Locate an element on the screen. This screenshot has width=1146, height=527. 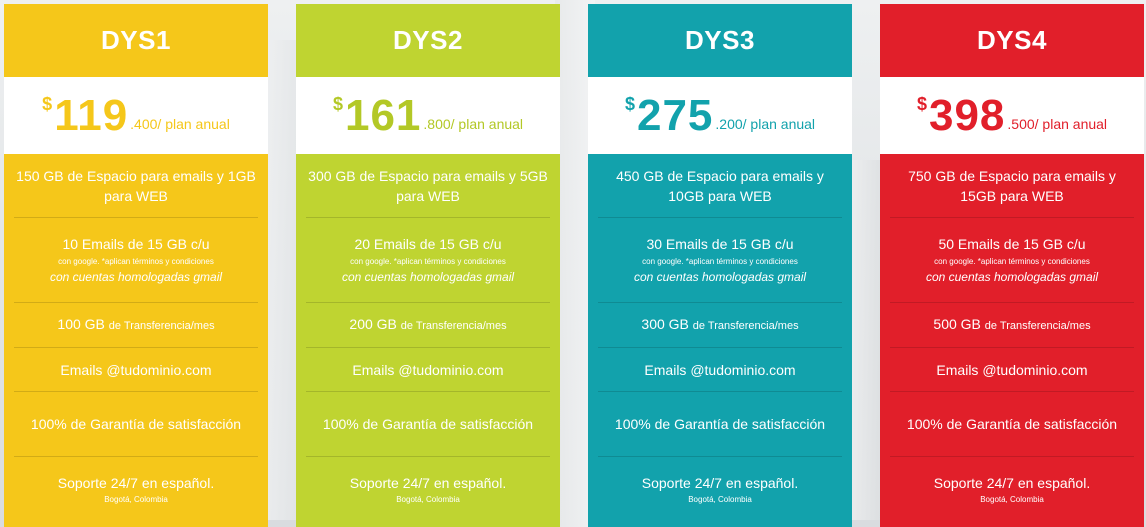
price-period: .800/ plan anual is located at coordinates (473, 124).